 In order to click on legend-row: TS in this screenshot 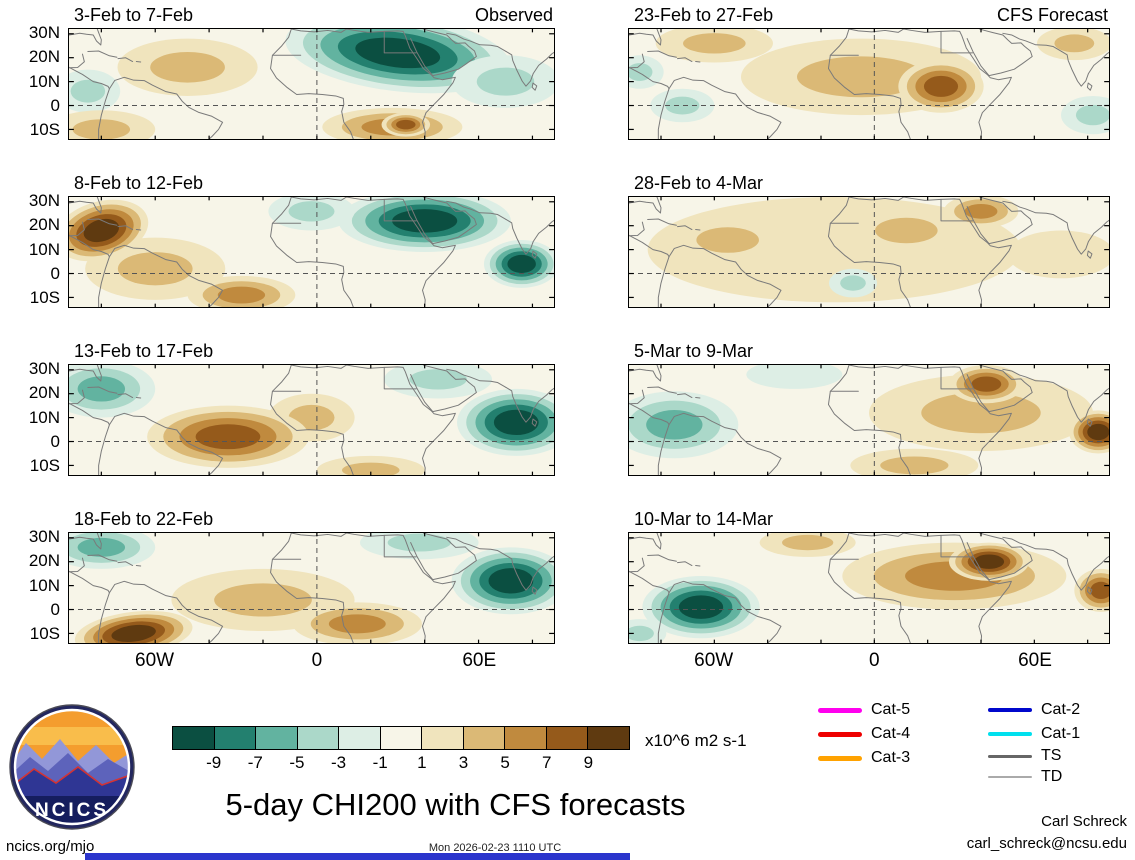, I will do `click(1024, 756)`.